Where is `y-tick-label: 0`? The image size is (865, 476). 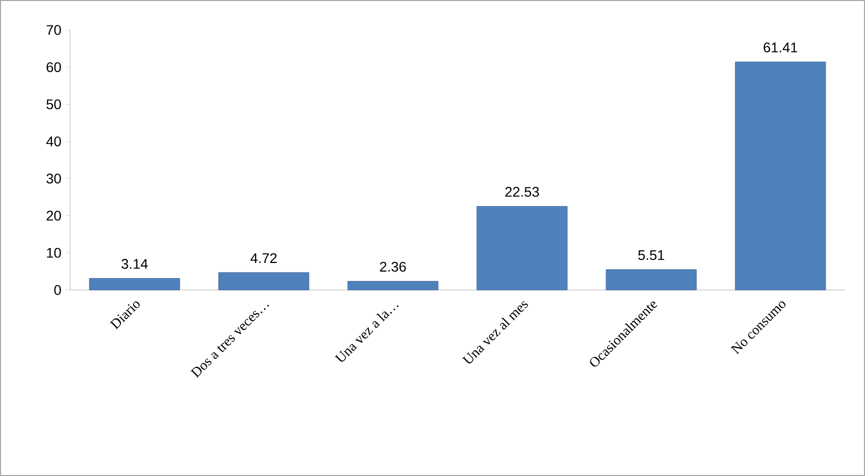 y-tick-label: 0 is located at coordinates (57, 290).